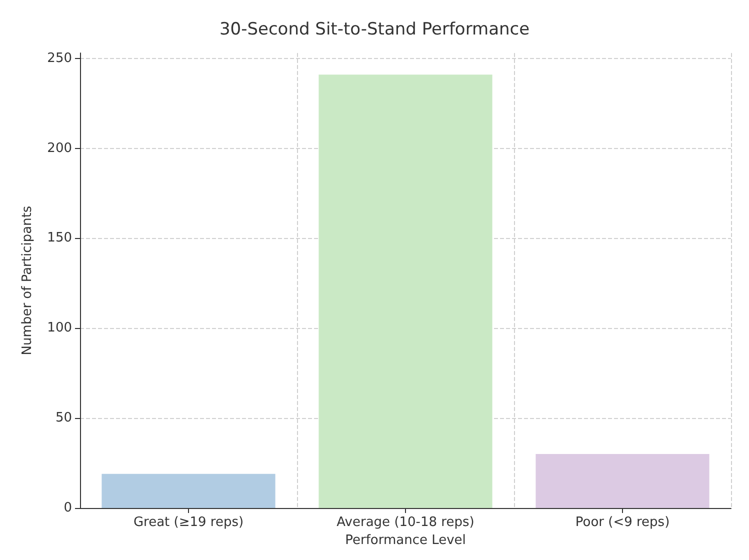  Describe the element at coordinates (405, 540) in the screenshot. I see `x-axis-title: Performance Level` at that location.